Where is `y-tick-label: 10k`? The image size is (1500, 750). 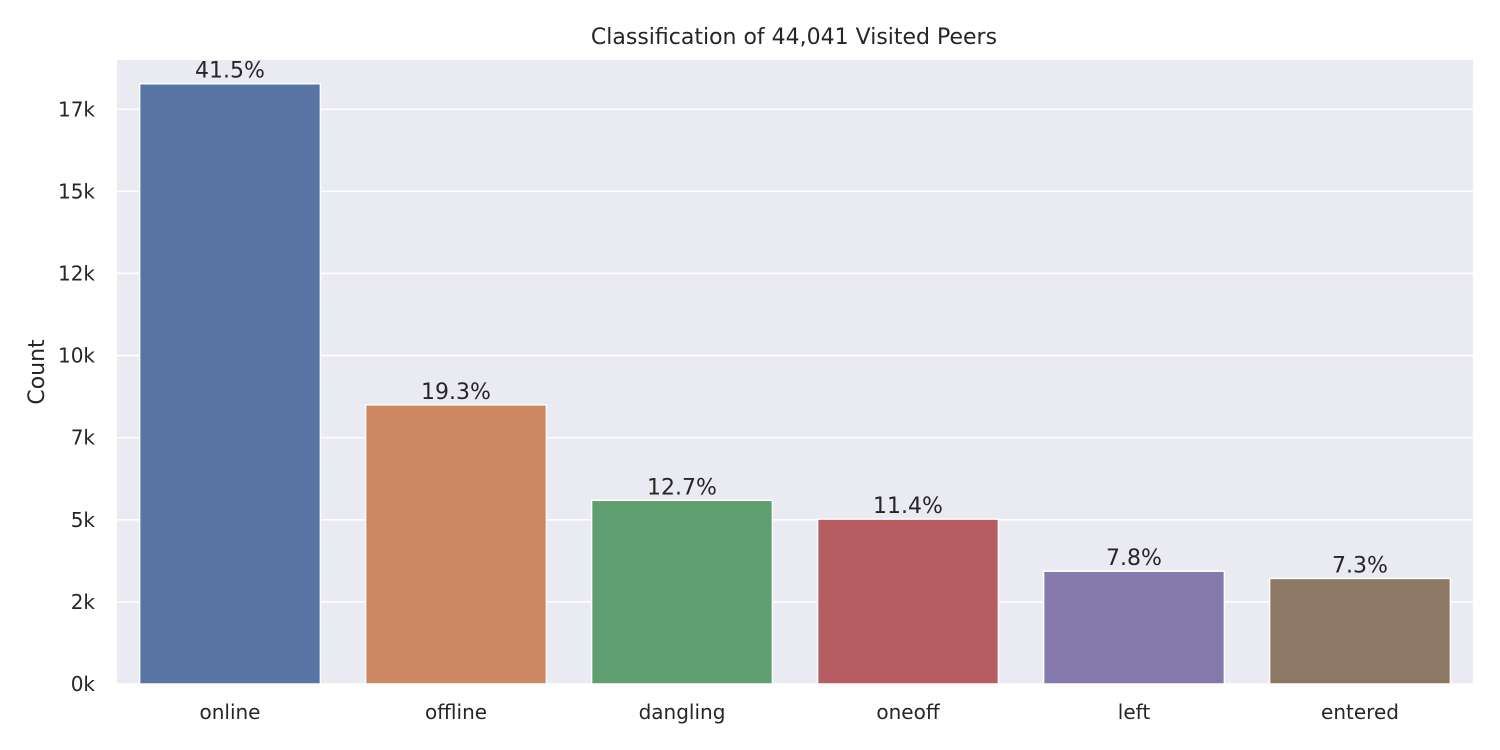 y-tick-label: 10k is located at coordinates (76, 356).